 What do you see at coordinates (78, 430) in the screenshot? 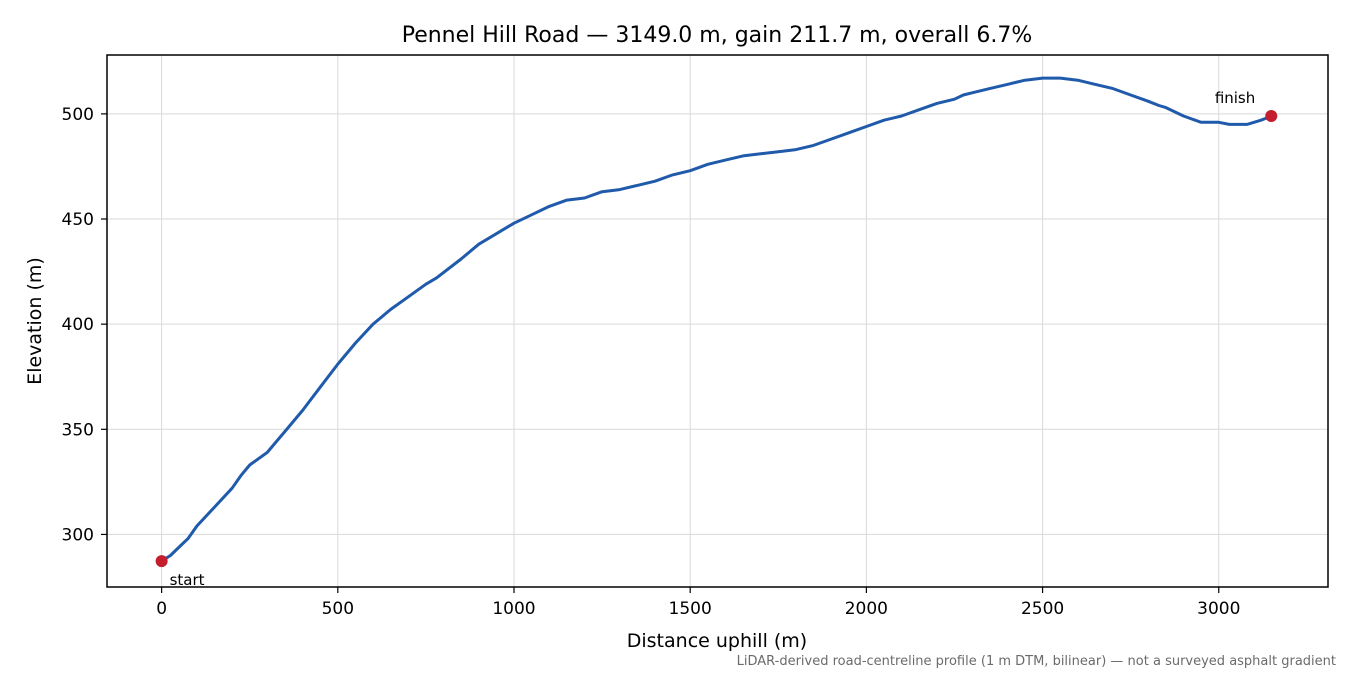
I see `y-tick-label: 350` at bounding box center [78, 430].